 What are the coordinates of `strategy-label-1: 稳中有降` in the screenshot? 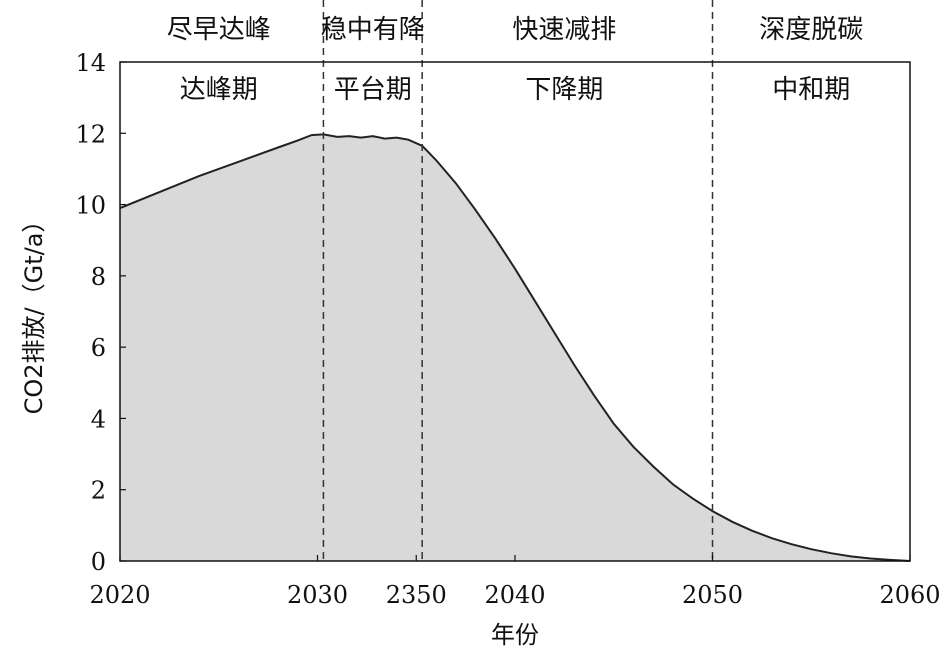 It's located at (373, 30).